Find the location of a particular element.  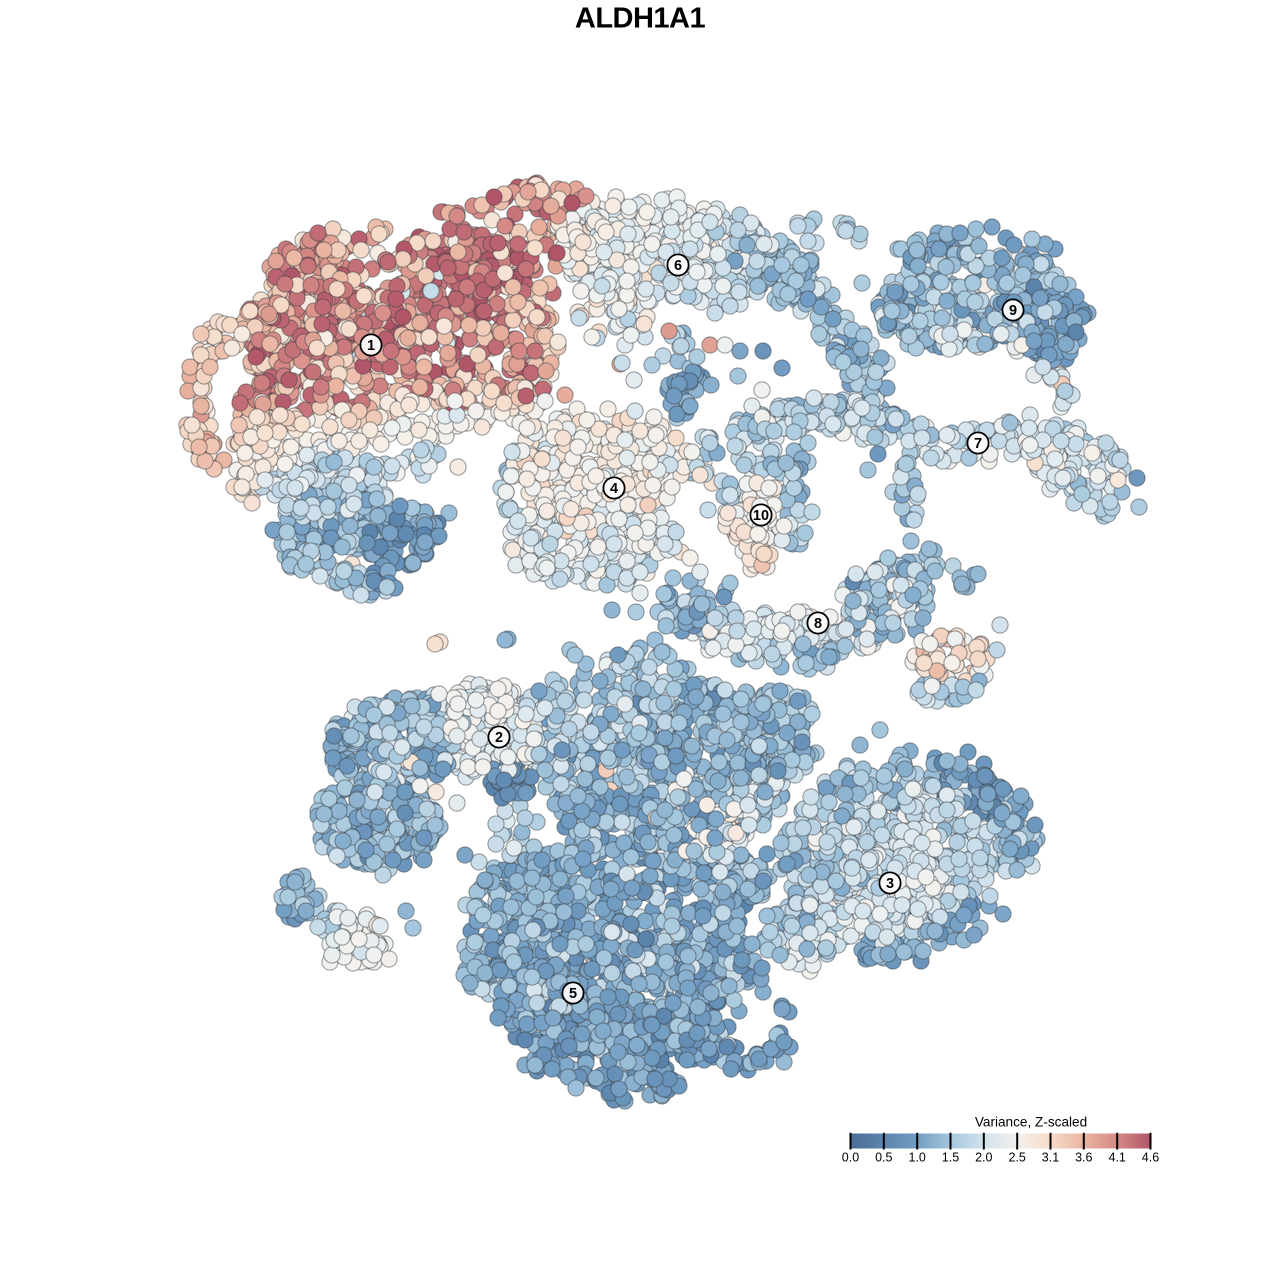

svg-text: ALDH1A1 is located at coordinates (640, 19).